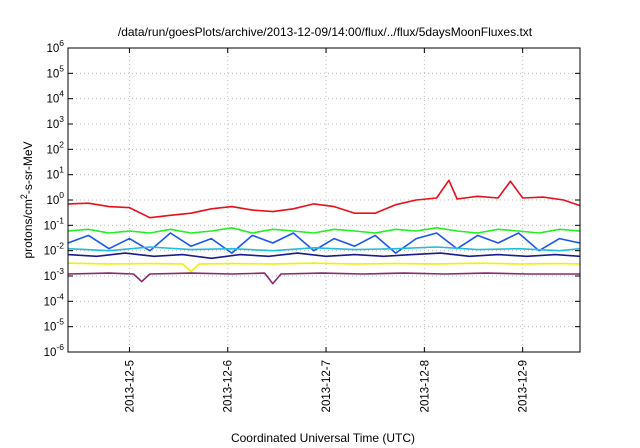  What do you see at coordinates (54, 325) in the screenshot?
I see `y-tick-label: 10⁻⁵` at bounding box center [54, 325].